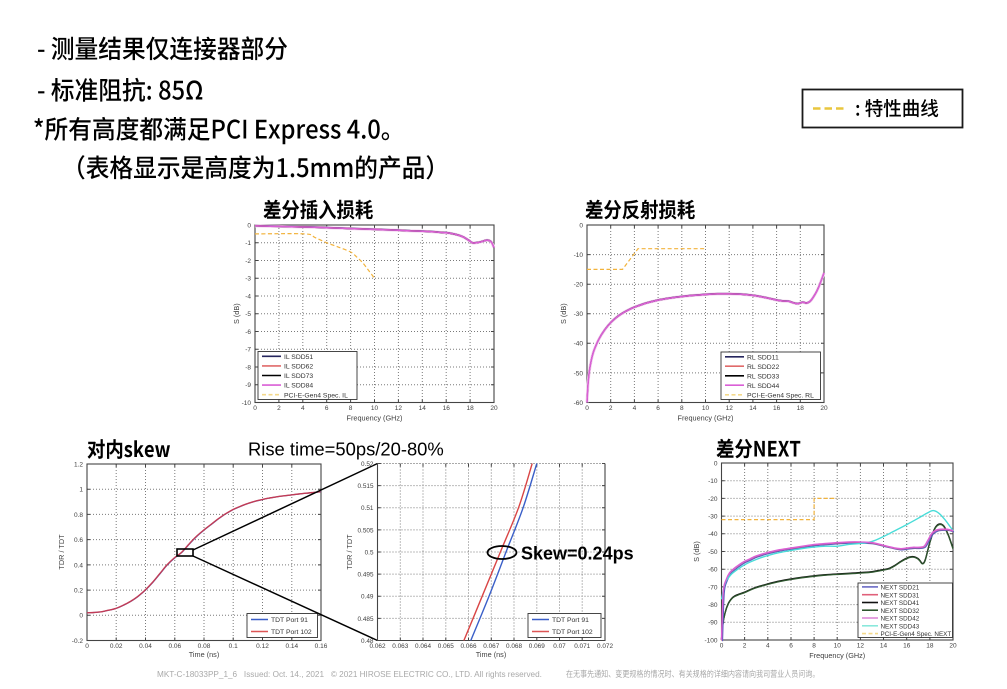 This screenshot has height=689, width=1007. What do you see at coordinates (366, 486) in the screenshot?
I see `svg-text: 0.515` at bounding box center [366, 486].